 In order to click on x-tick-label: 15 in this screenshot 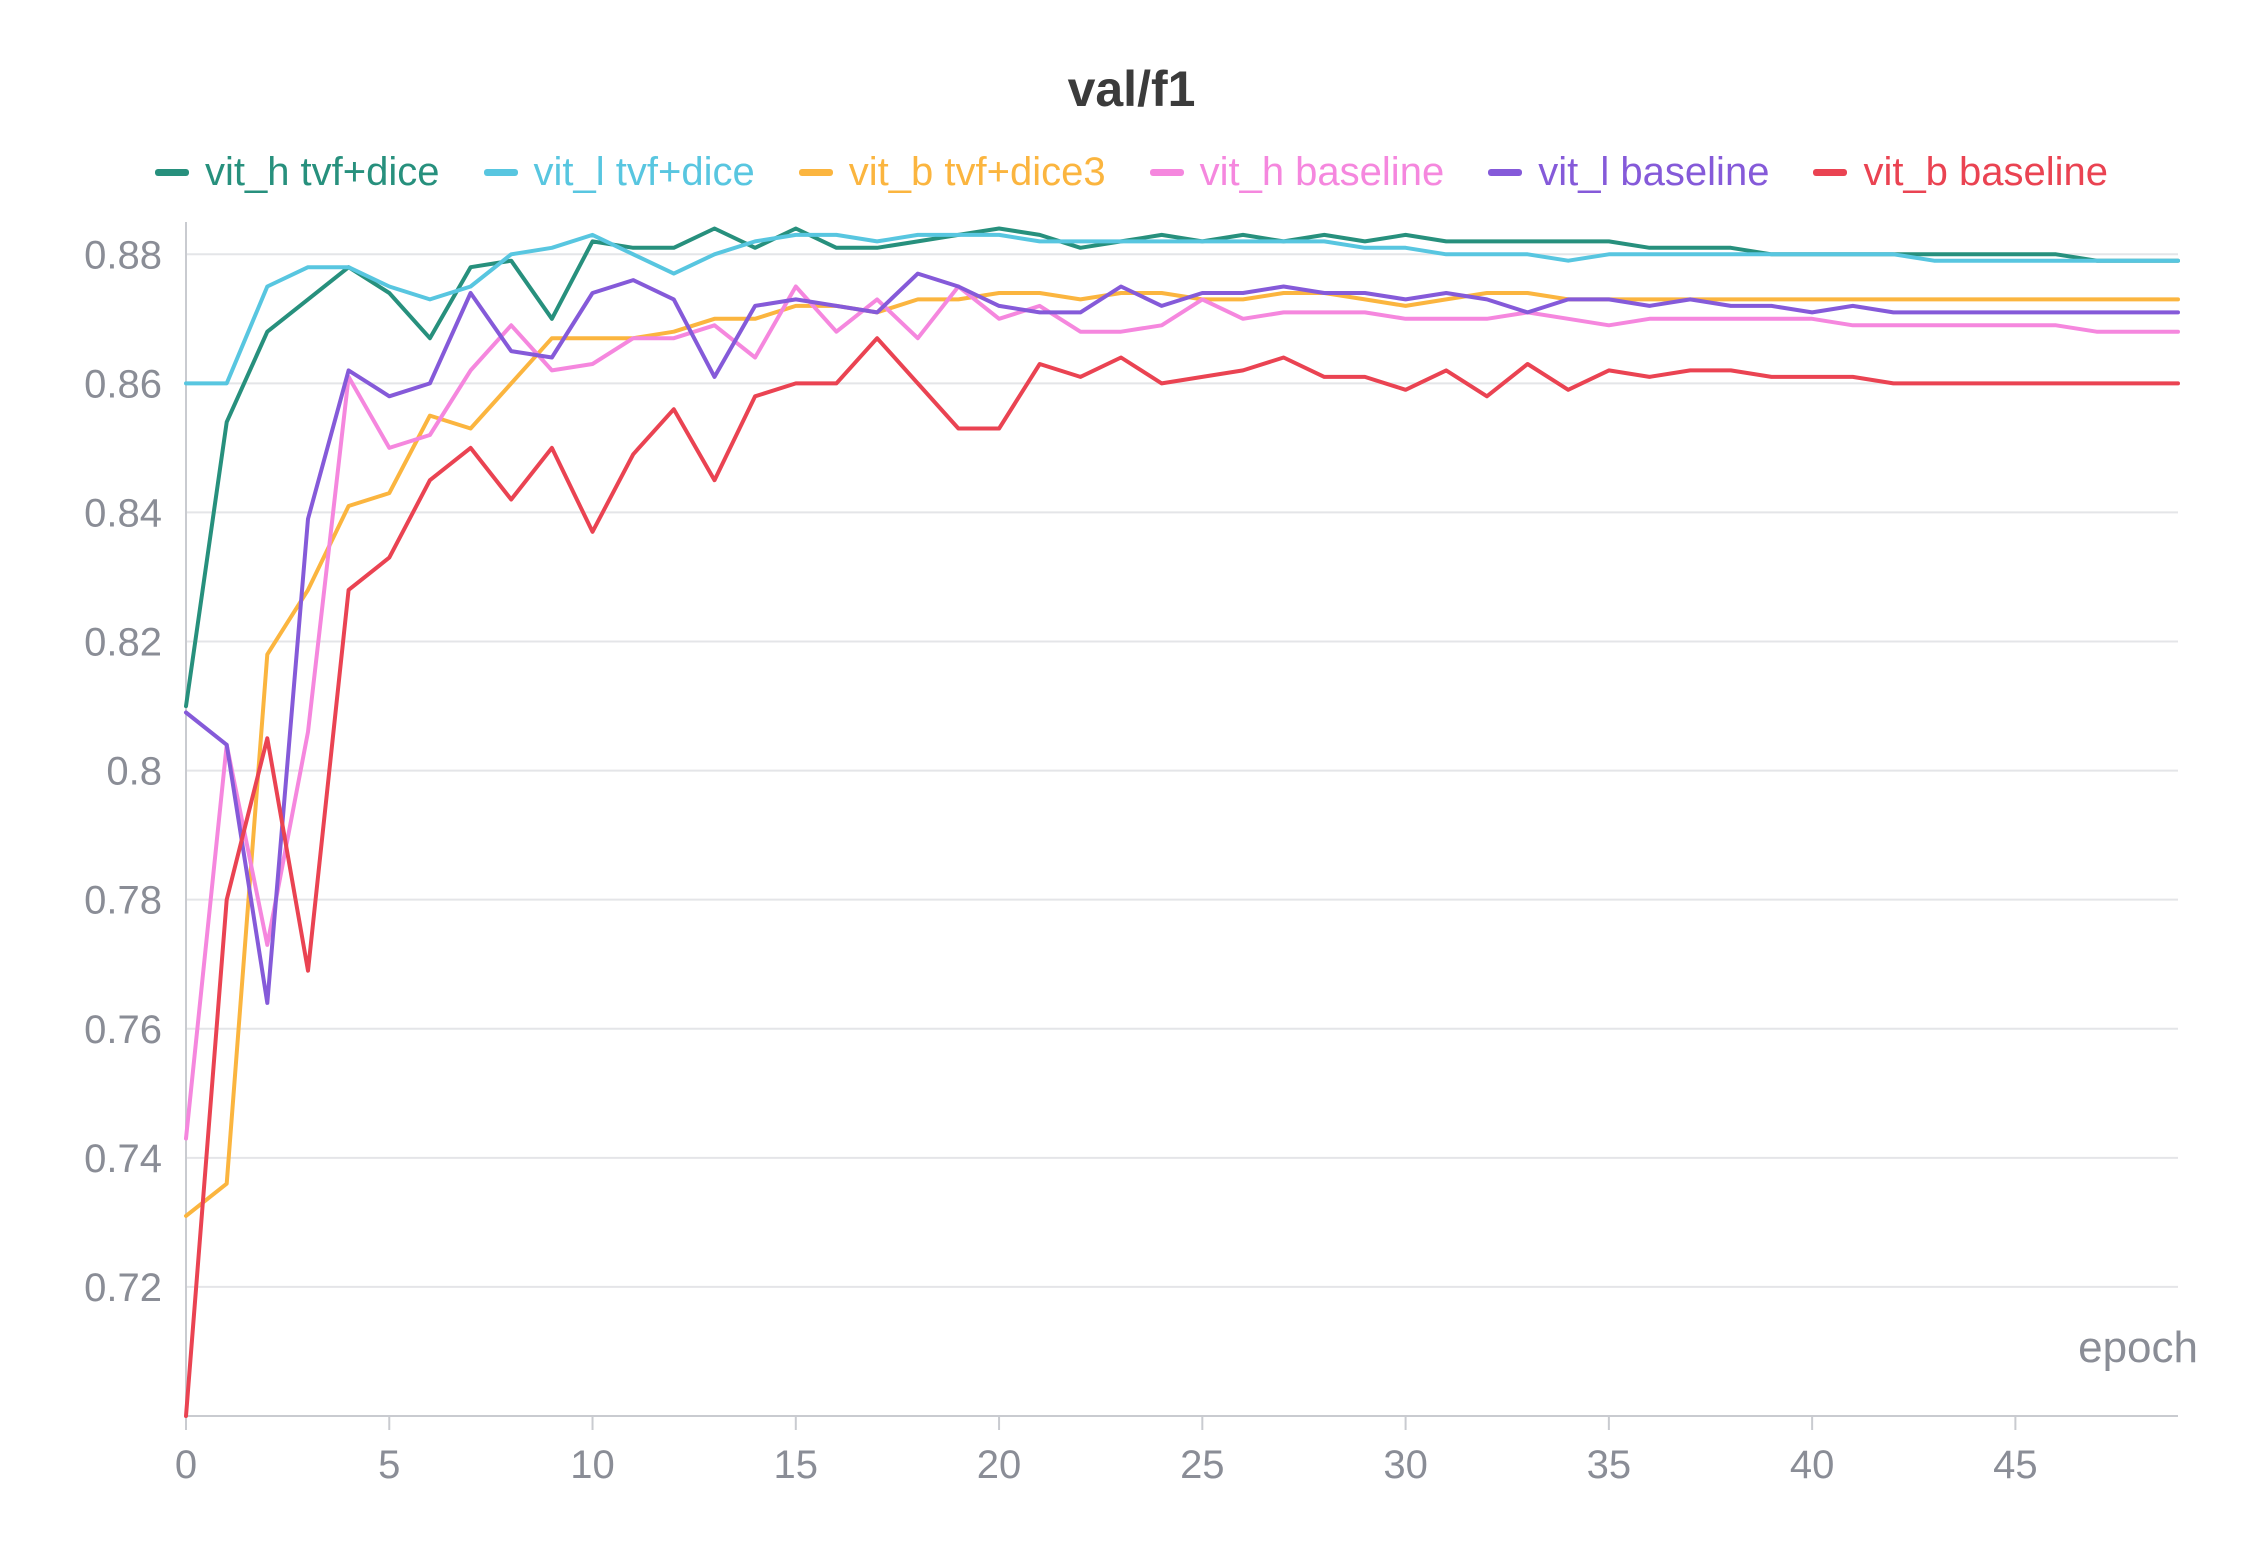, I will do `click(796, 1465)`.